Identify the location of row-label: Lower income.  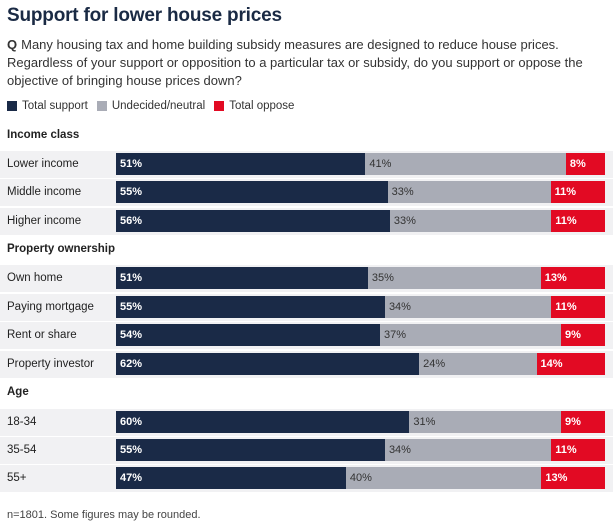
(43, 164).